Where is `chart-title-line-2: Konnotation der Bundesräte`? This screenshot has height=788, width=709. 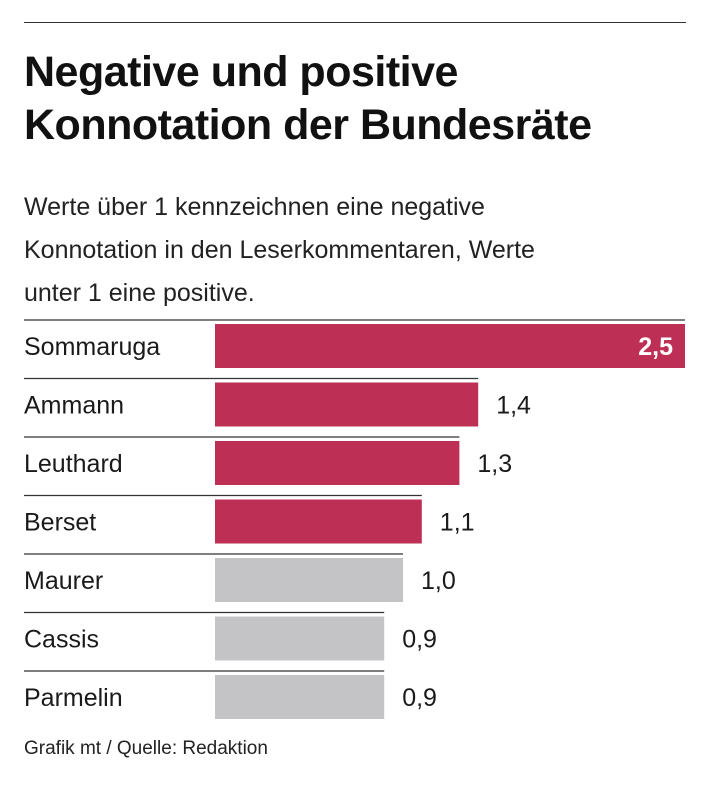
chart-title-line-2: Konnotation der Bundesräte is located at coordinates (308, 125).